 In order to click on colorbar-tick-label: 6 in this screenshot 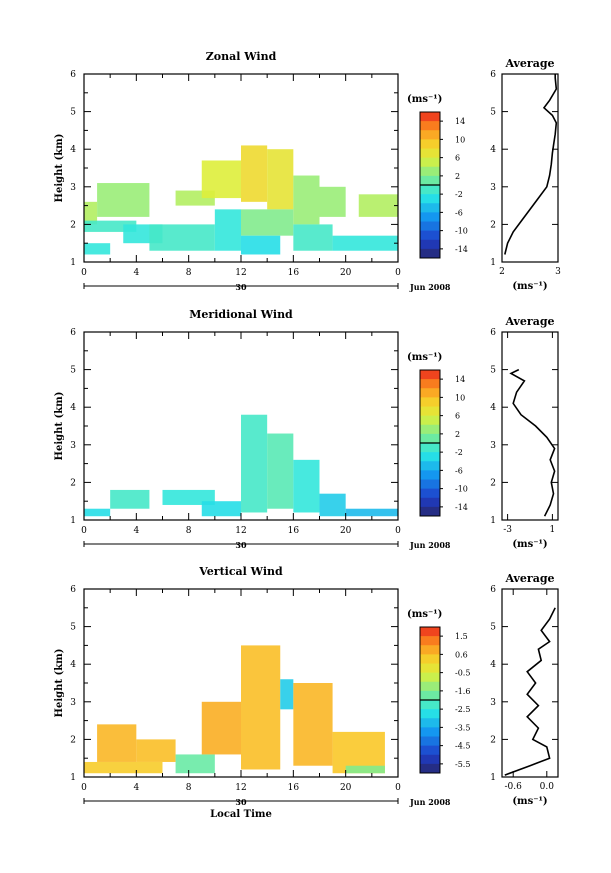, I will do `click(457, 158)`.